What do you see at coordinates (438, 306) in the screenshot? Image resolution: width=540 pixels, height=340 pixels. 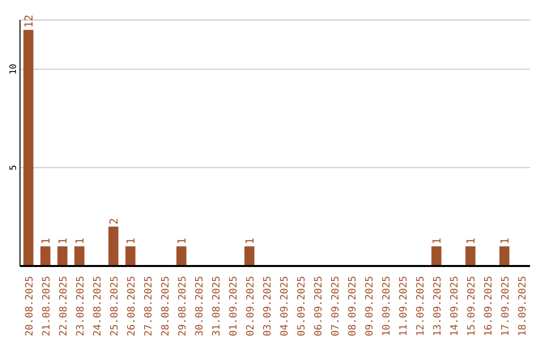 I see `x-tick-label: 13.09.2025` at bounding box center [438, 306].